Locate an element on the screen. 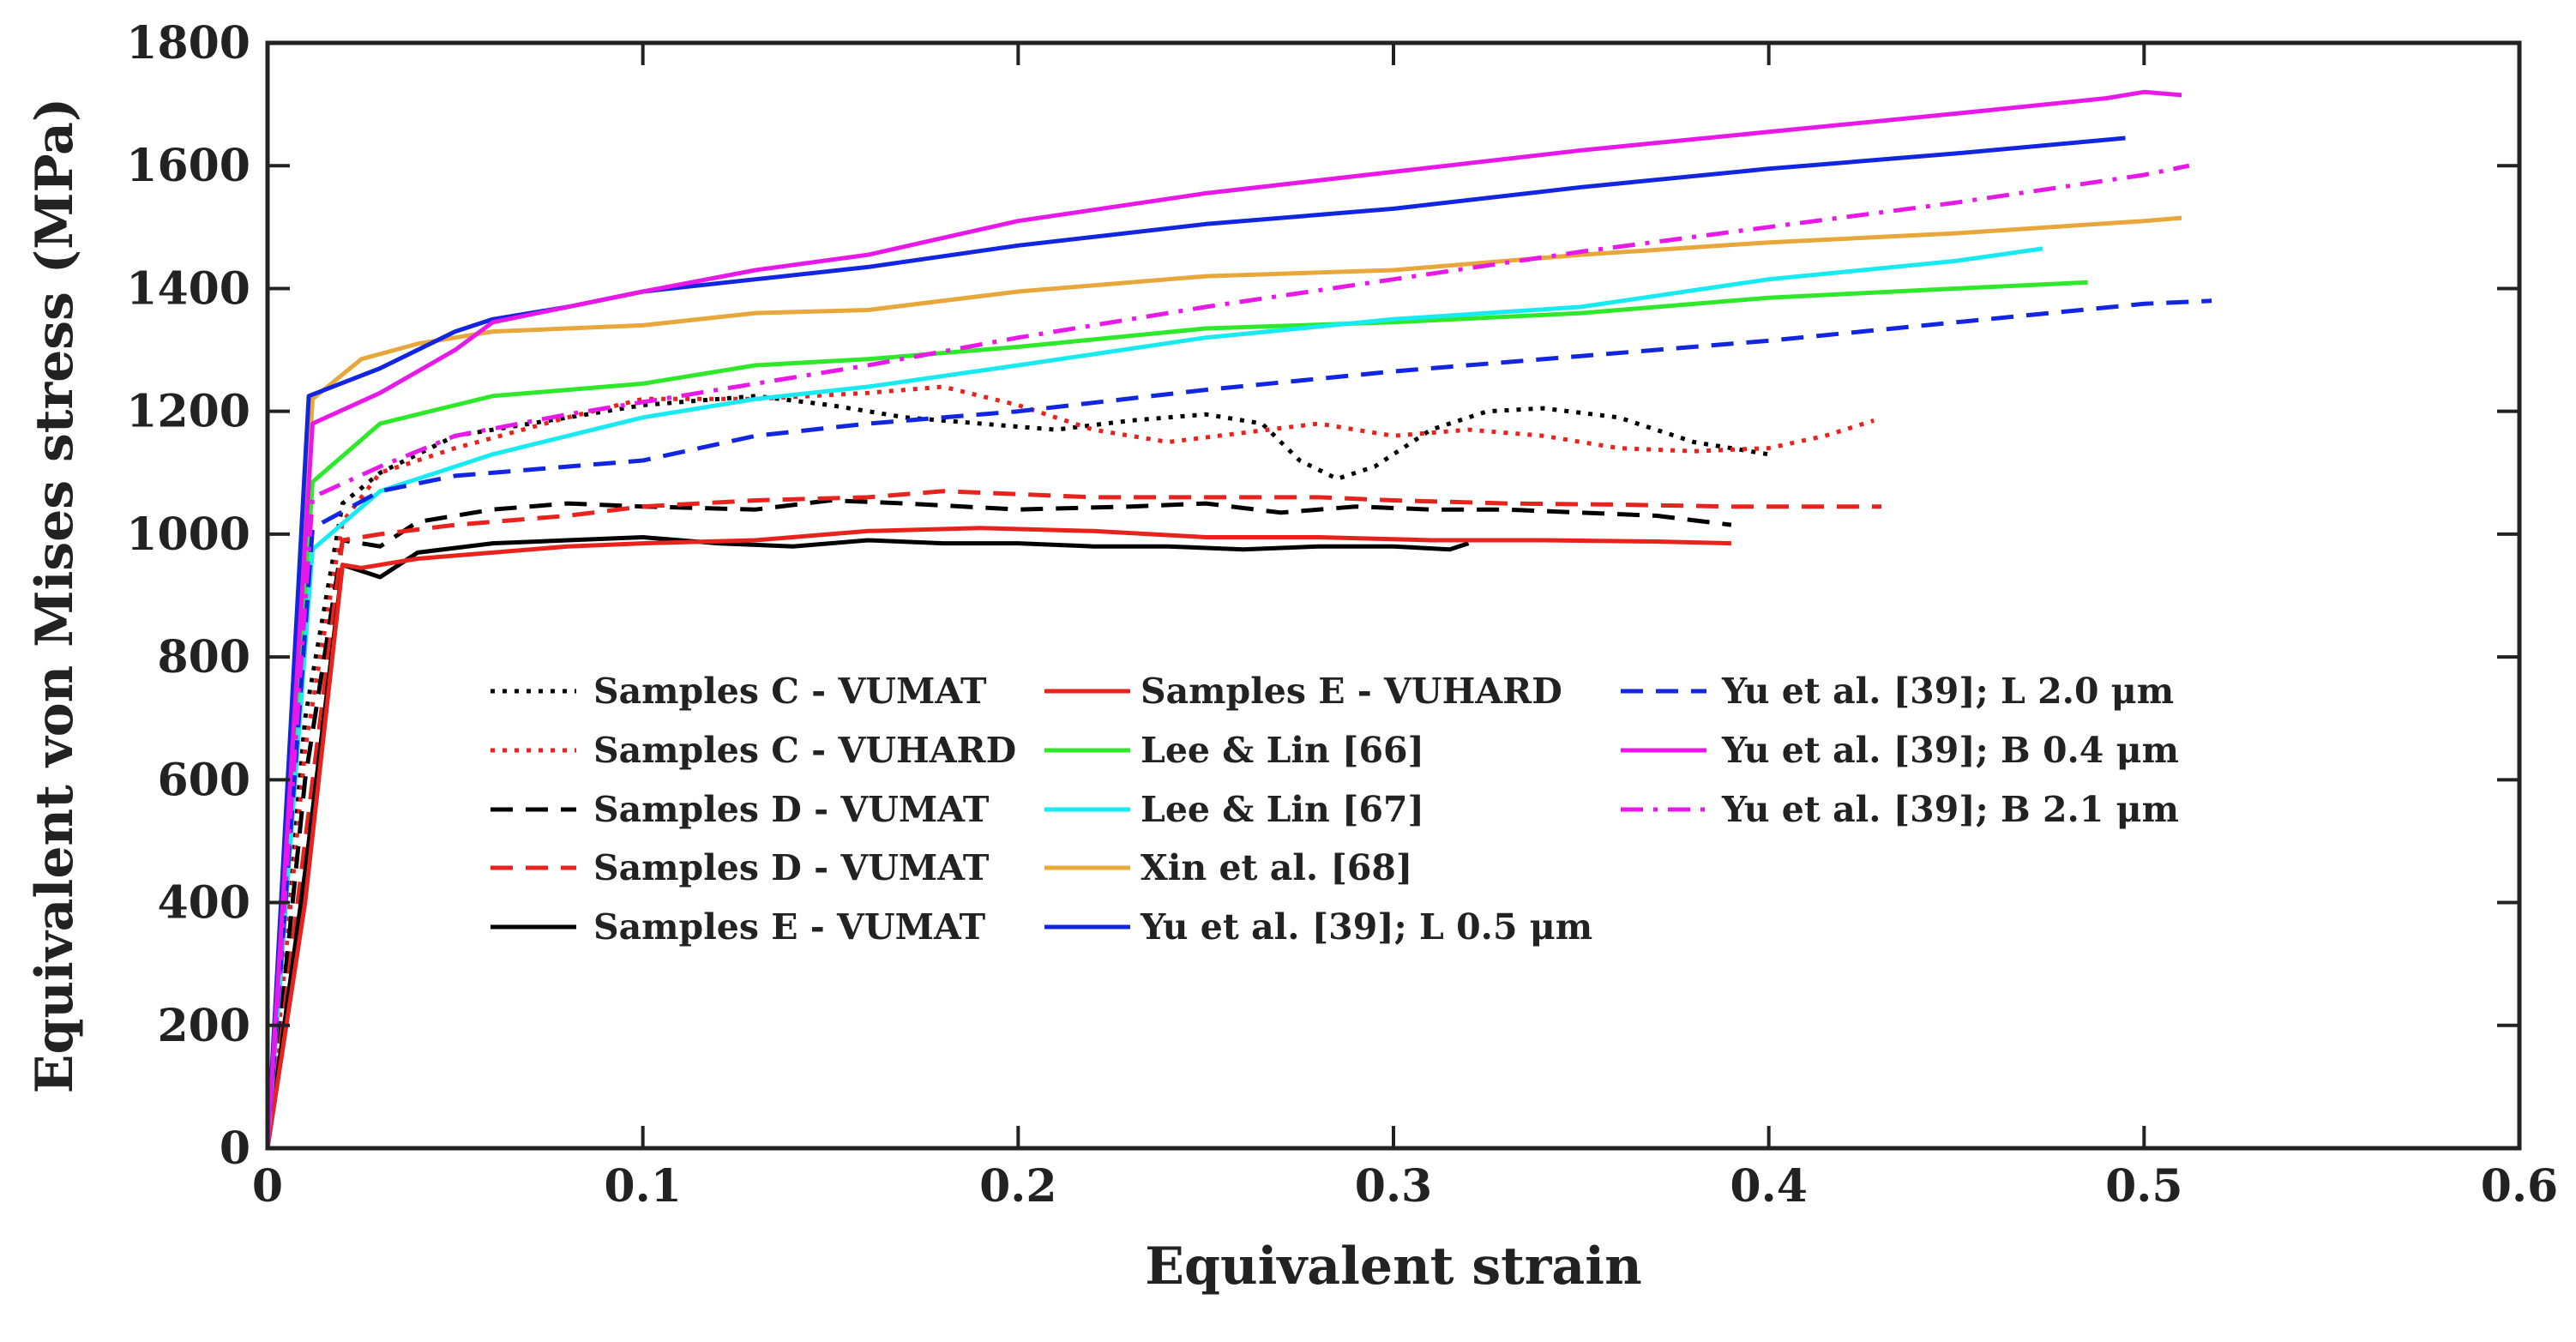 The height and width of the screenshot is (1342, 2576). legend-label-samples-c-vumat: Samples C - VUMAT is located at coordinates (790, 691).